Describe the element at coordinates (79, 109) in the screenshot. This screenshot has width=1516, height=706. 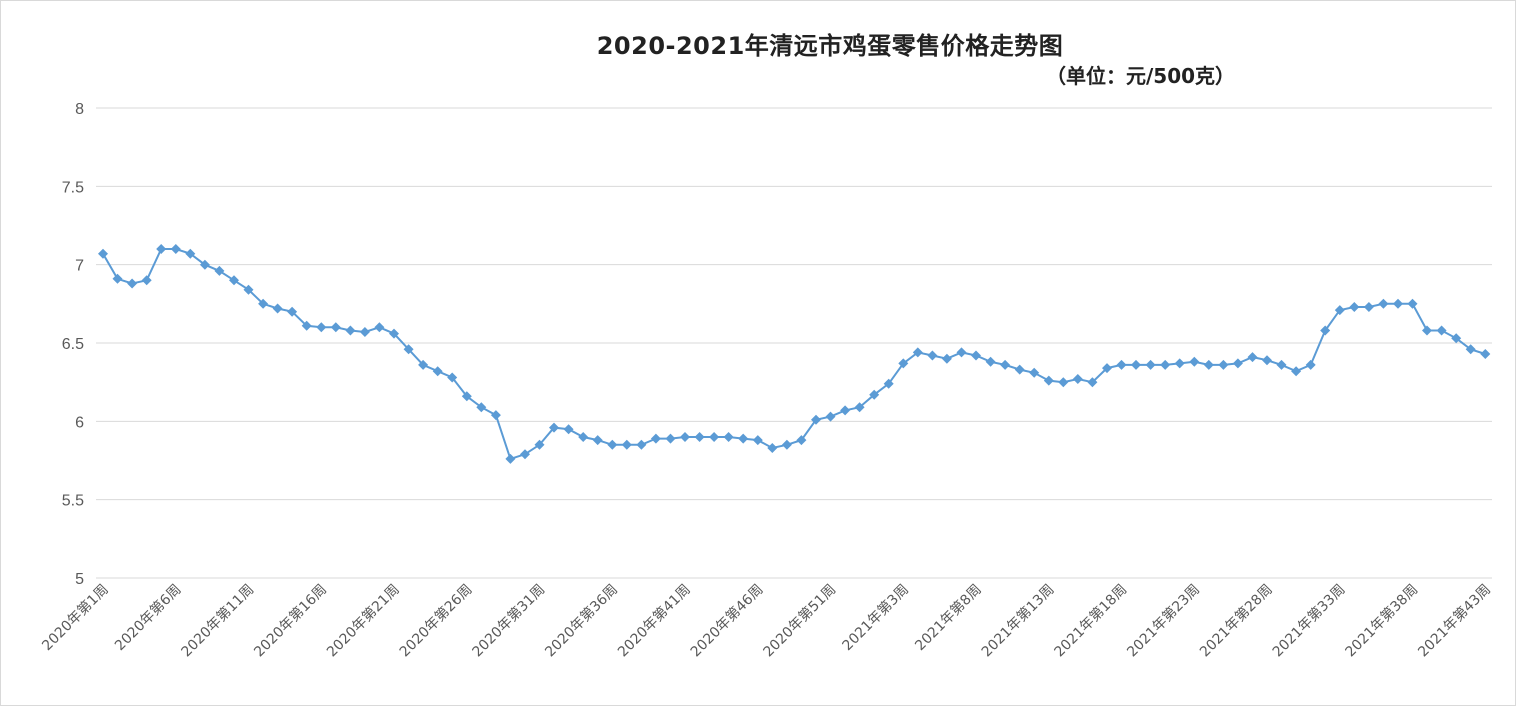
I see `y-tick-label: 8` at that location.